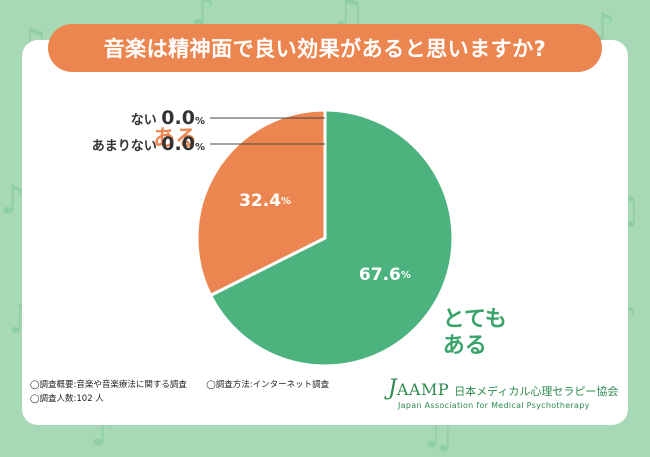  I want to click on respondents-note: ◯調査人数:102 人, so click(67, 399).